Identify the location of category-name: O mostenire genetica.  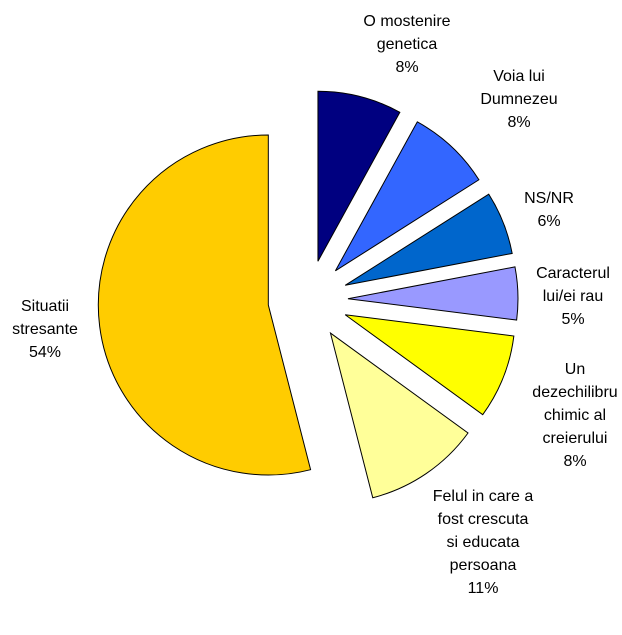
(407, 33).